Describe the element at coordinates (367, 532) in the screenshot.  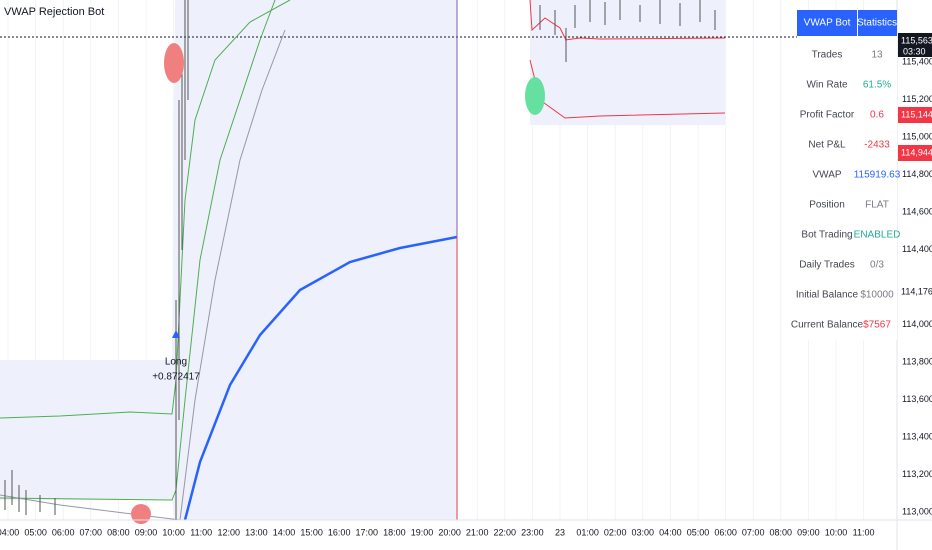
I see `time-label: 17:00` at that location.